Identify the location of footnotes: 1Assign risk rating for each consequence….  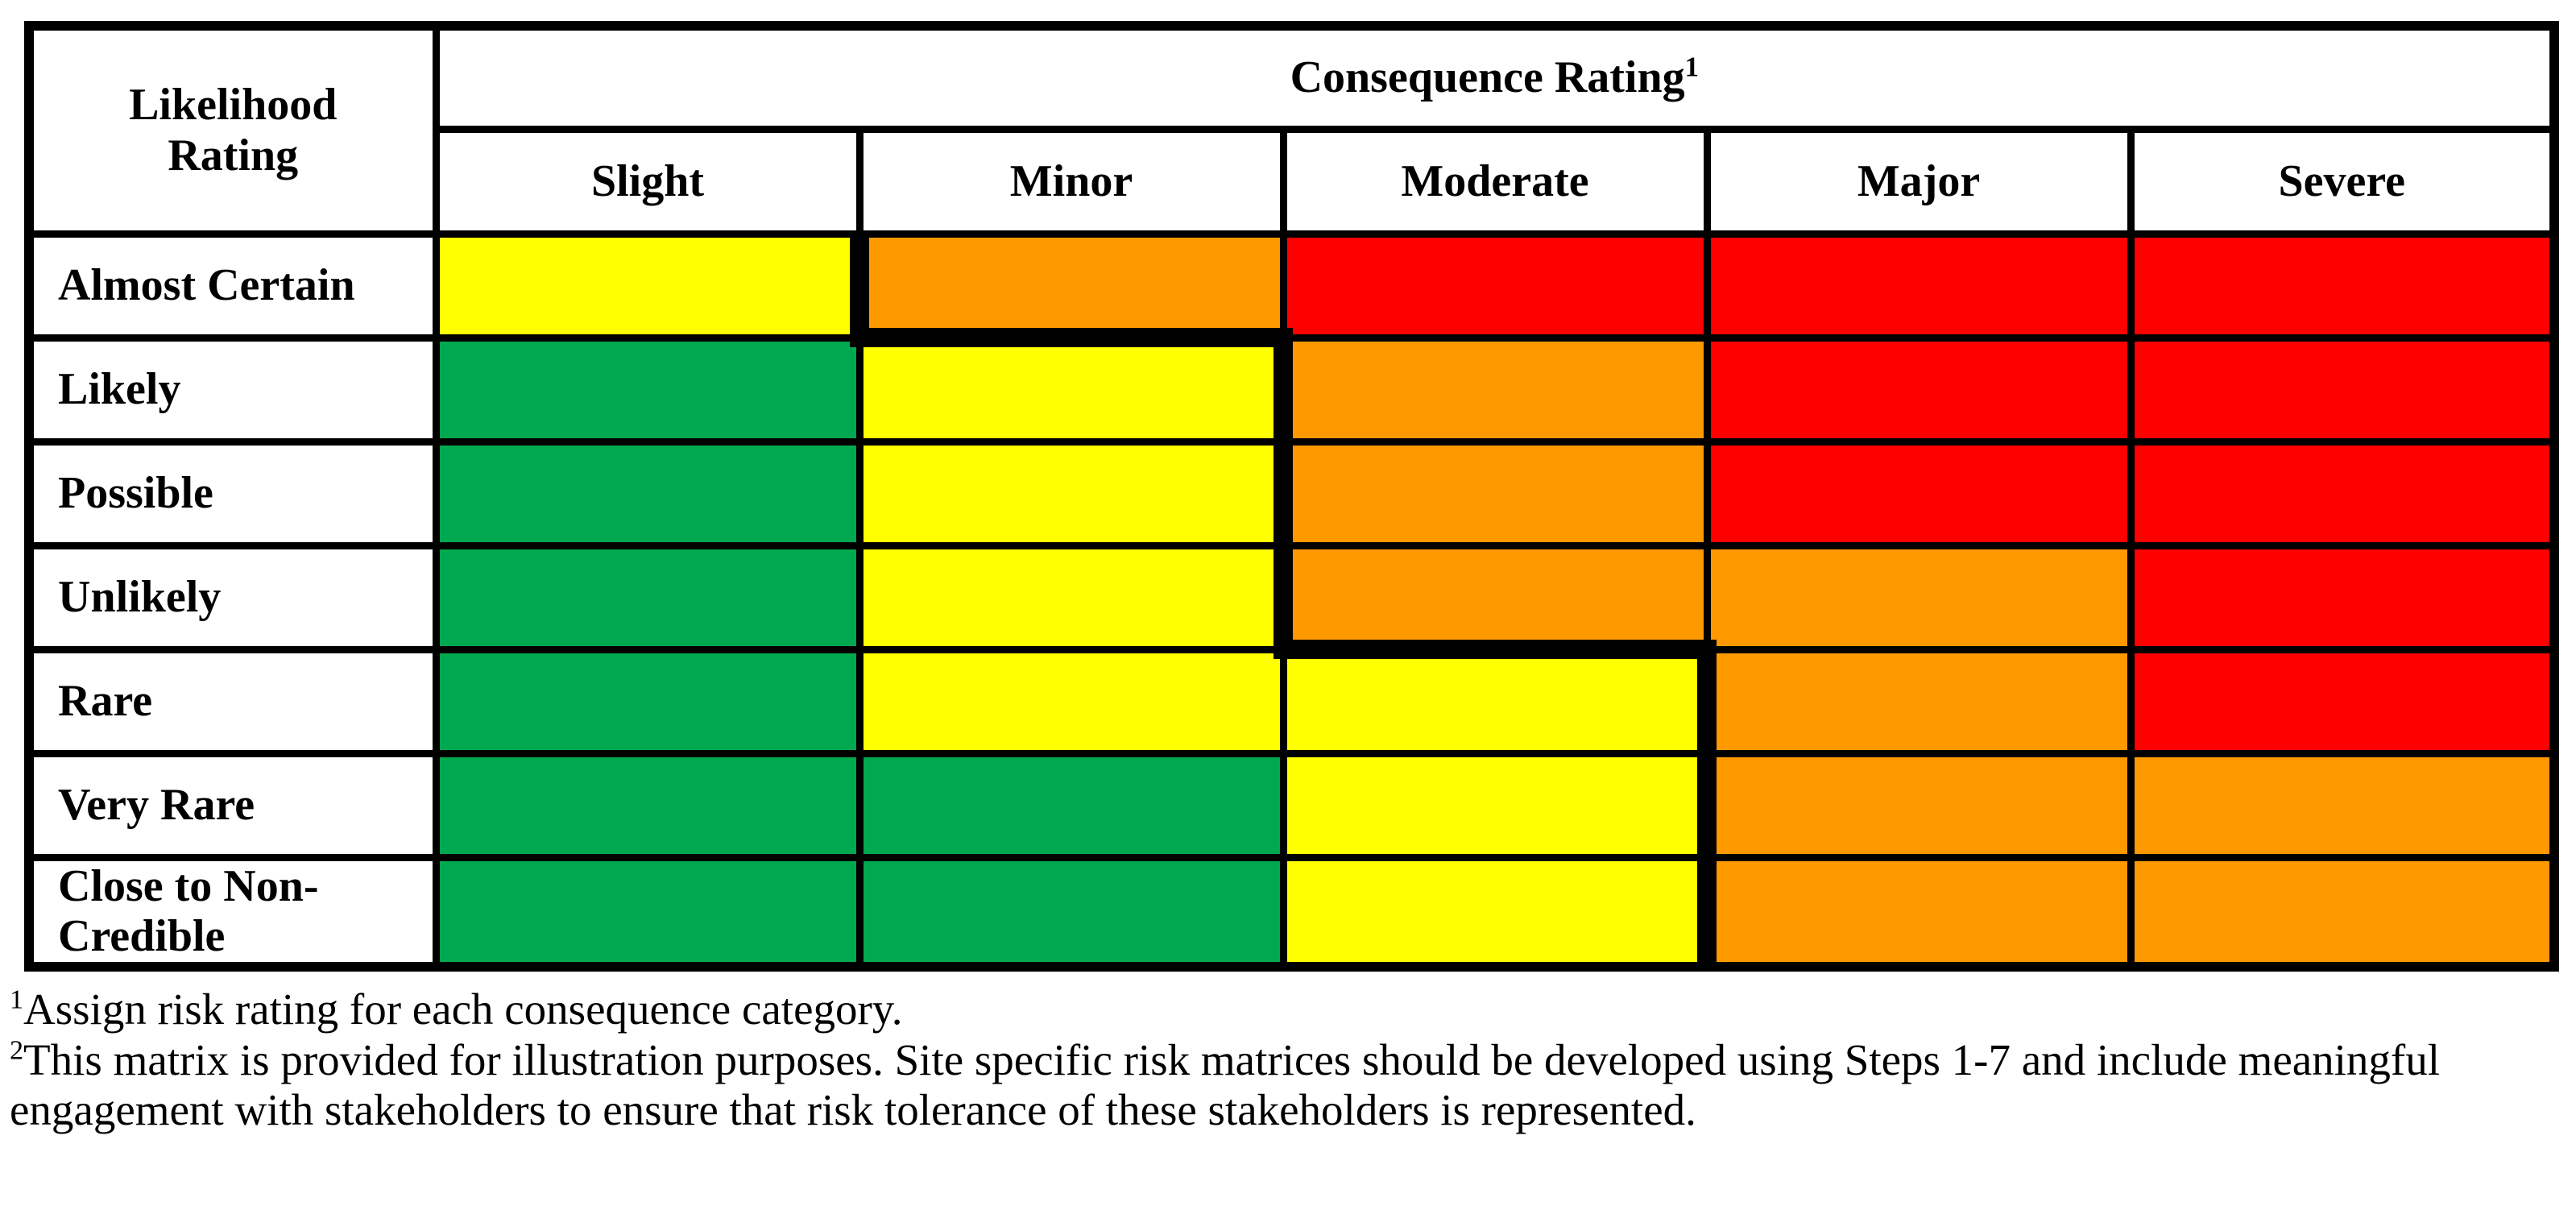
(1288, 1060).